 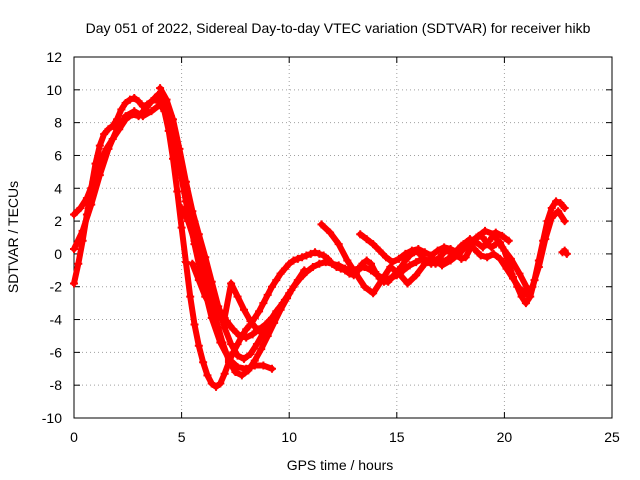 What do you see at coordinates (397, 437) in the screenshot?
I see `x-tick-label: 15` at bounding box center [397, 437].